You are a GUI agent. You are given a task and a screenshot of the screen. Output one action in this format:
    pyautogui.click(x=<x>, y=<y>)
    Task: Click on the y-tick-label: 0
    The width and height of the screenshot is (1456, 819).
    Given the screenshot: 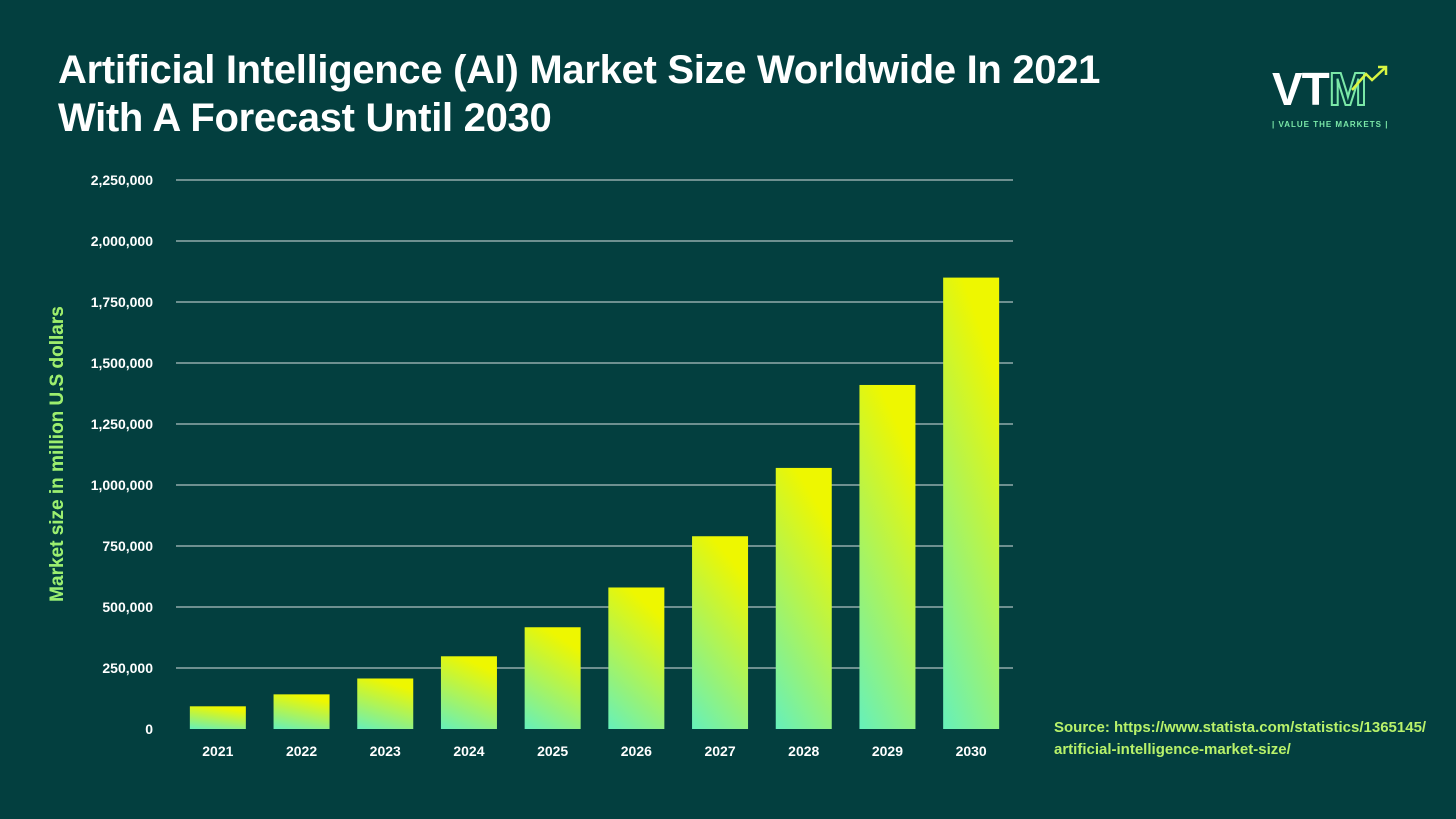 What is the action you would take?
    pyautogui.click(x=149, y=729)
    